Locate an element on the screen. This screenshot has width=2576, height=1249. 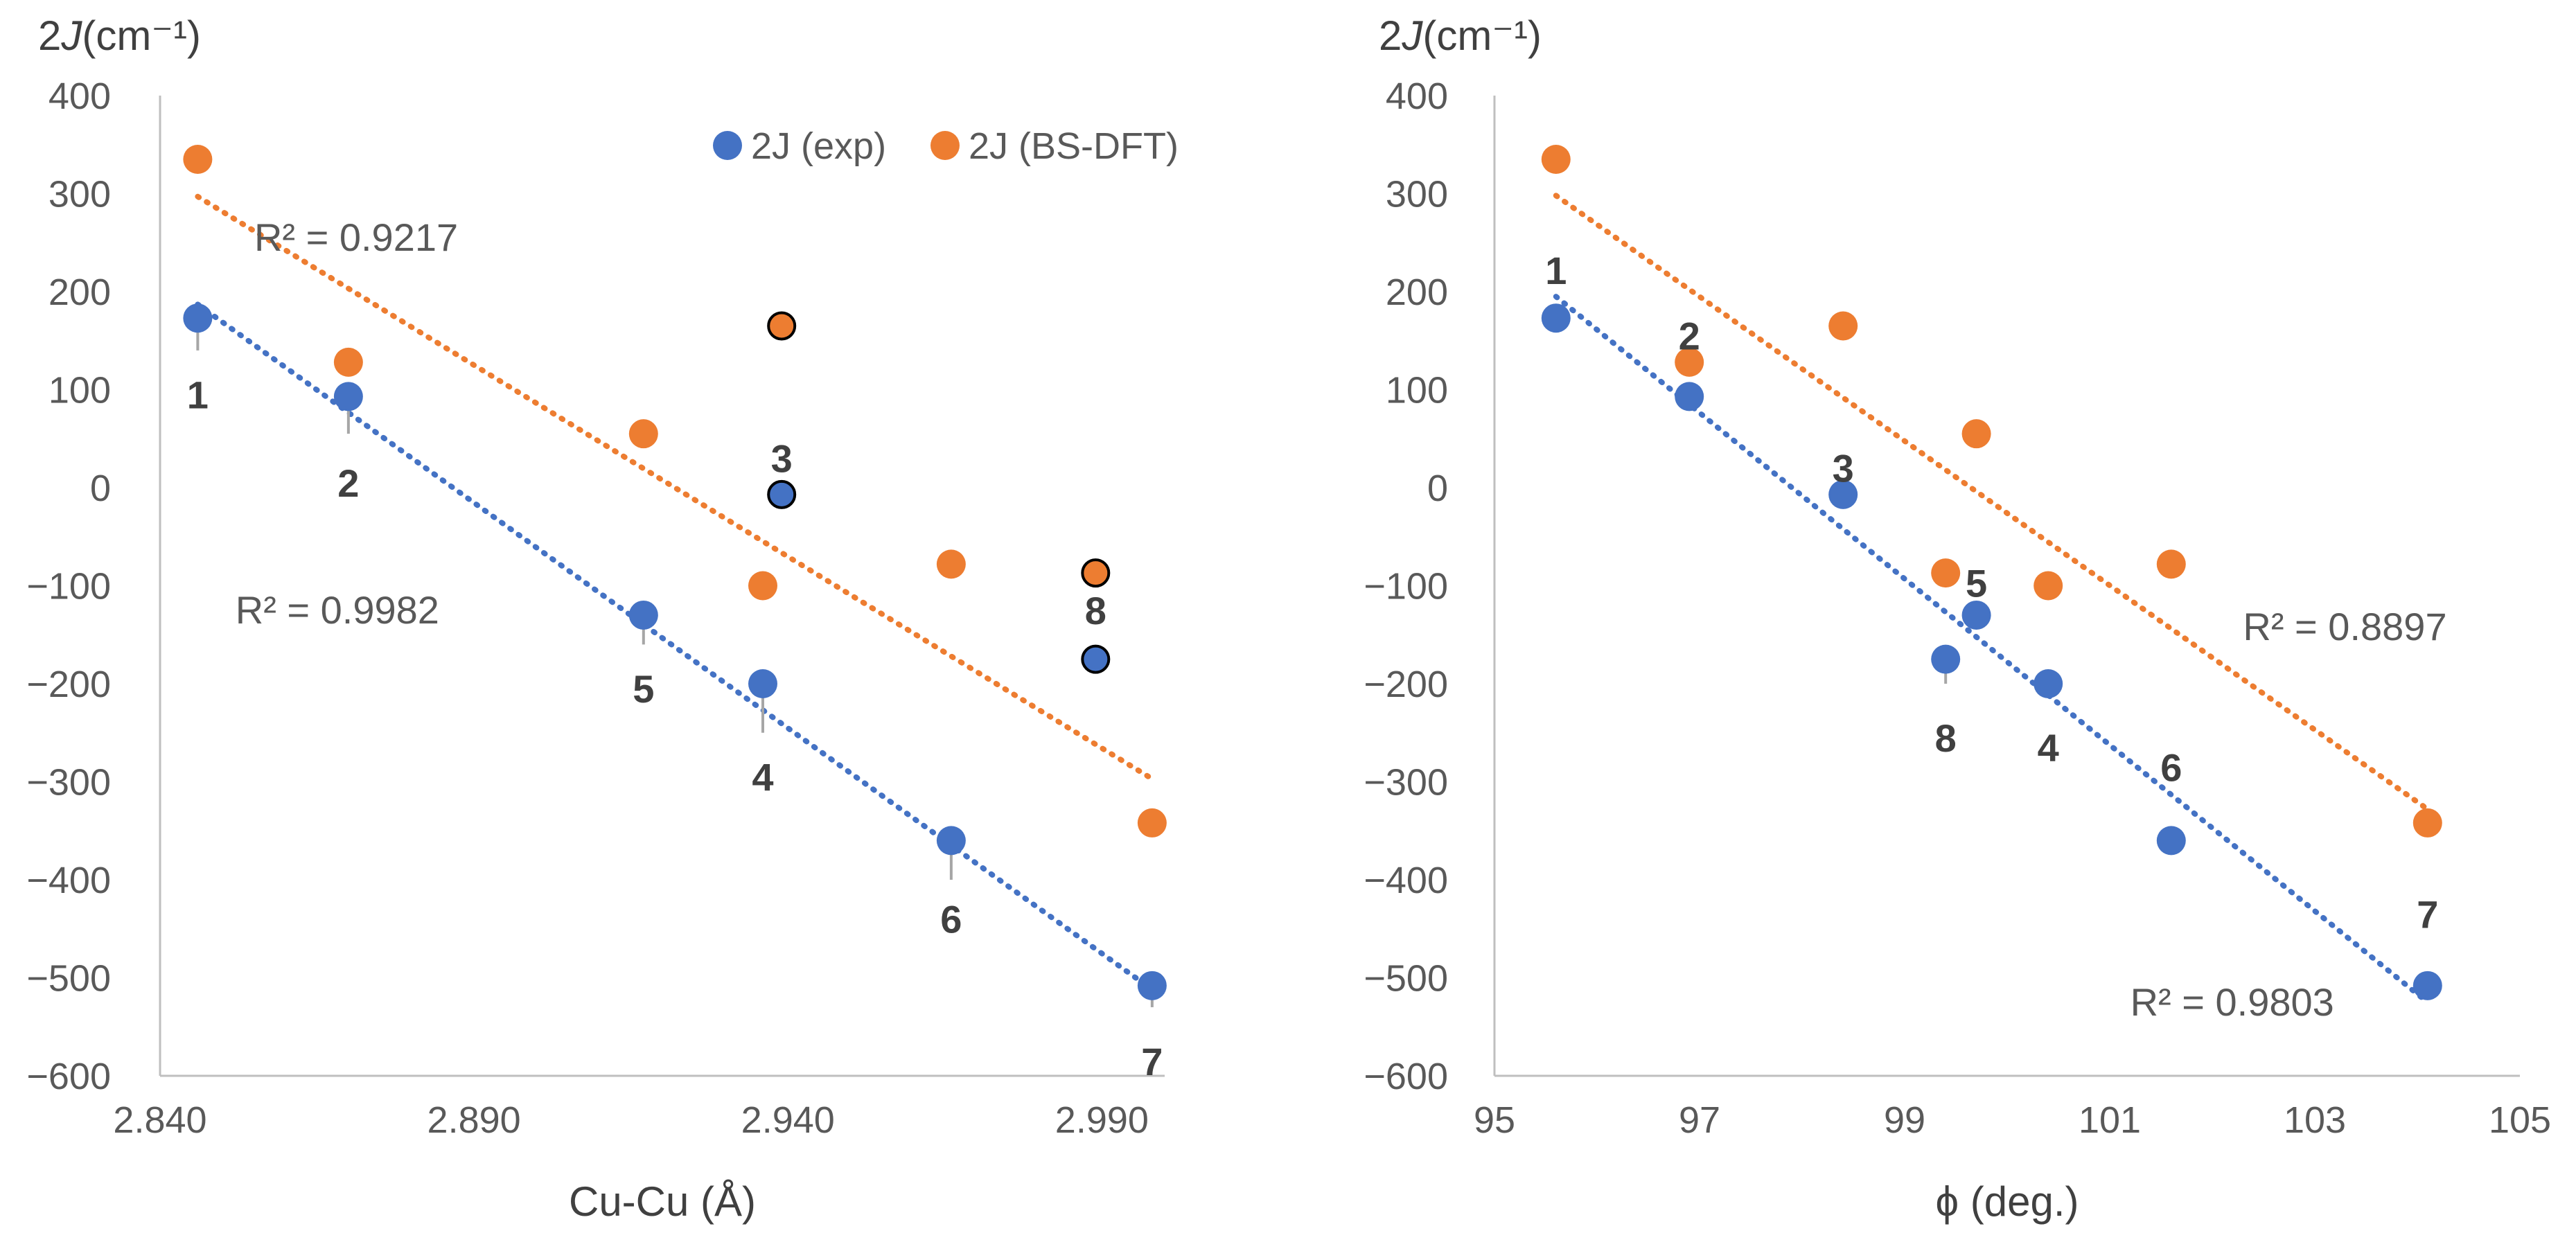
r-squared-label: R² = 0.8897 is located at coordinates (2344, 626).